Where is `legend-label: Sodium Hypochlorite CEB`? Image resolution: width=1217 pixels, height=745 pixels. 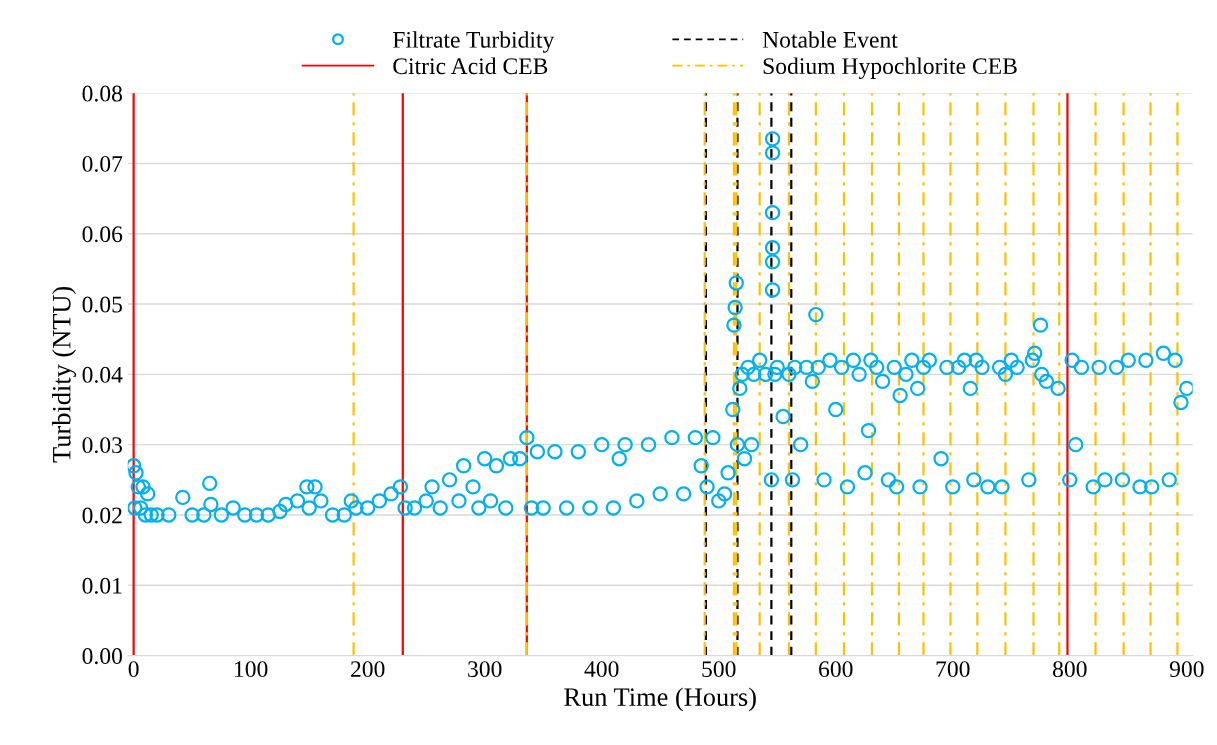
legend-label: Sodium Hypochlorite CEB is located at coordinates (890, 68).